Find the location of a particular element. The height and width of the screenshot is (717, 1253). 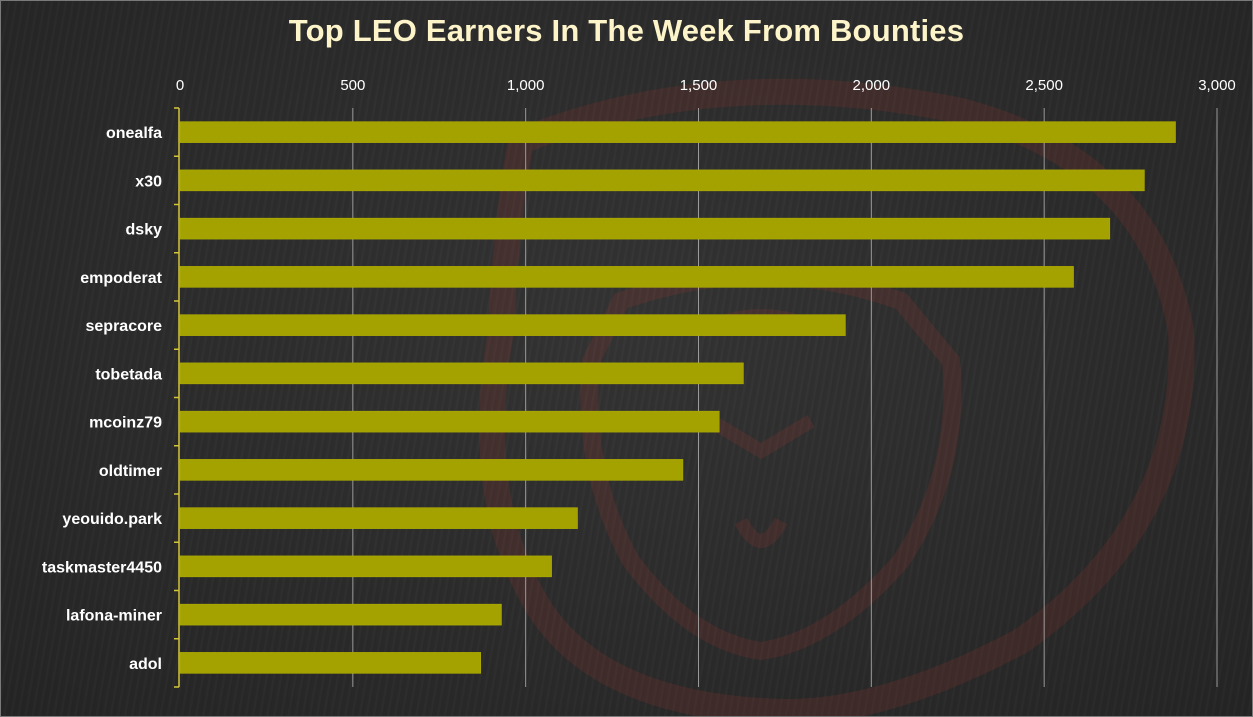

category-label: sepracore is located at coordinates (124, 326).